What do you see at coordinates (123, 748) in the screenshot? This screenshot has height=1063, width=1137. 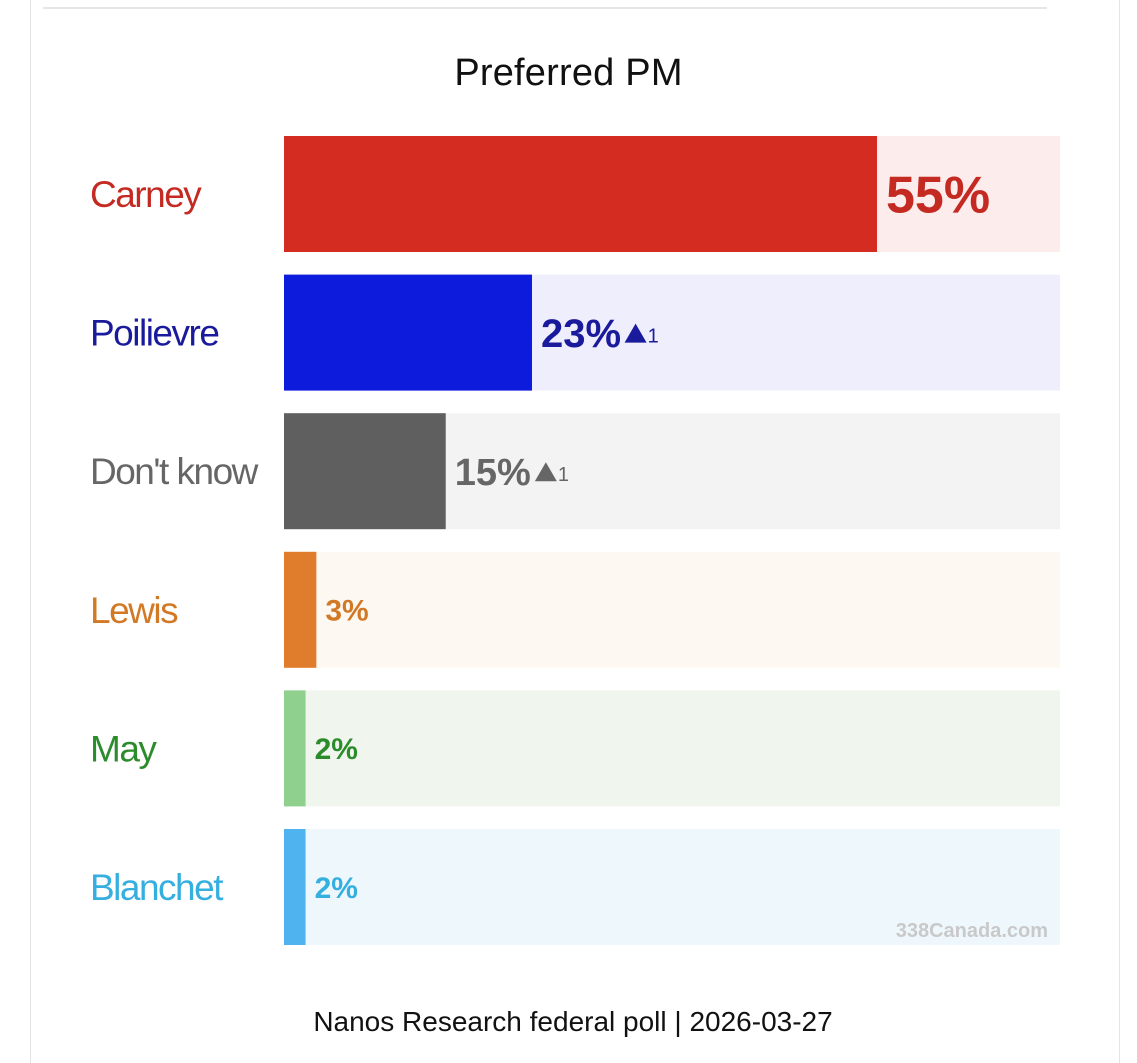 I see `category-label: May` at bounding box center [123, 748].